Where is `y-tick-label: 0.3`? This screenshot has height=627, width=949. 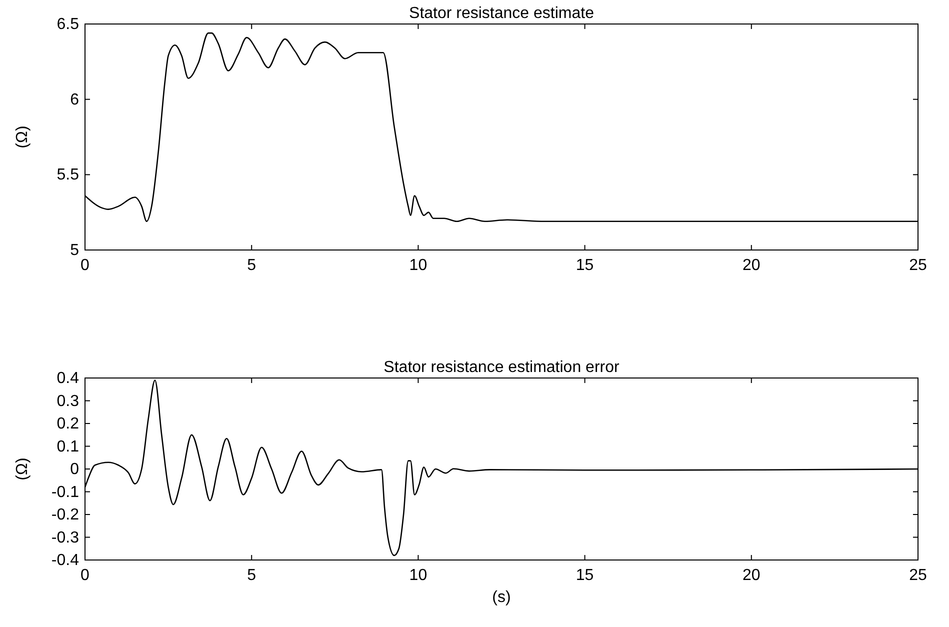 y-tick-label: 0.3 is located at coordinates (68, 401).